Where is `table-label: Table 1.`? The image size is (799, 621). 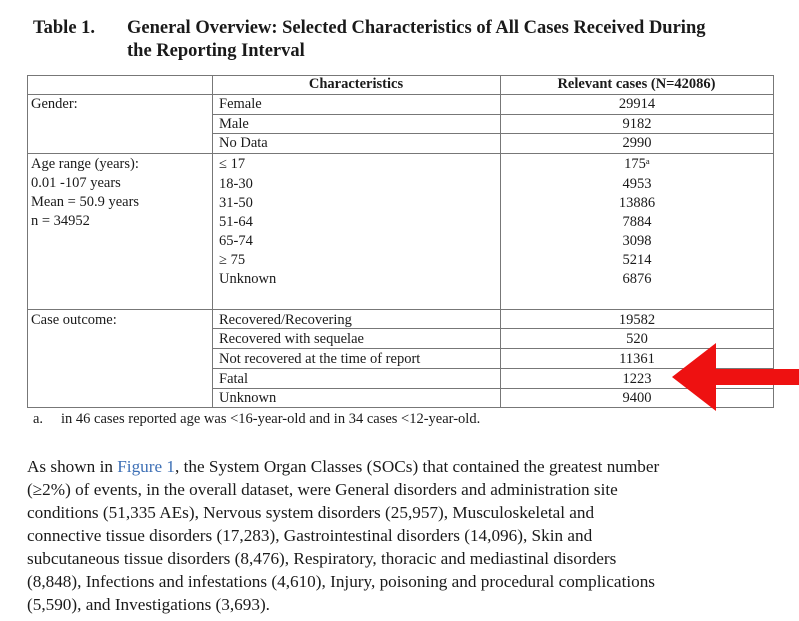
table-label: Table 1. is located at coordinates (64, 28).